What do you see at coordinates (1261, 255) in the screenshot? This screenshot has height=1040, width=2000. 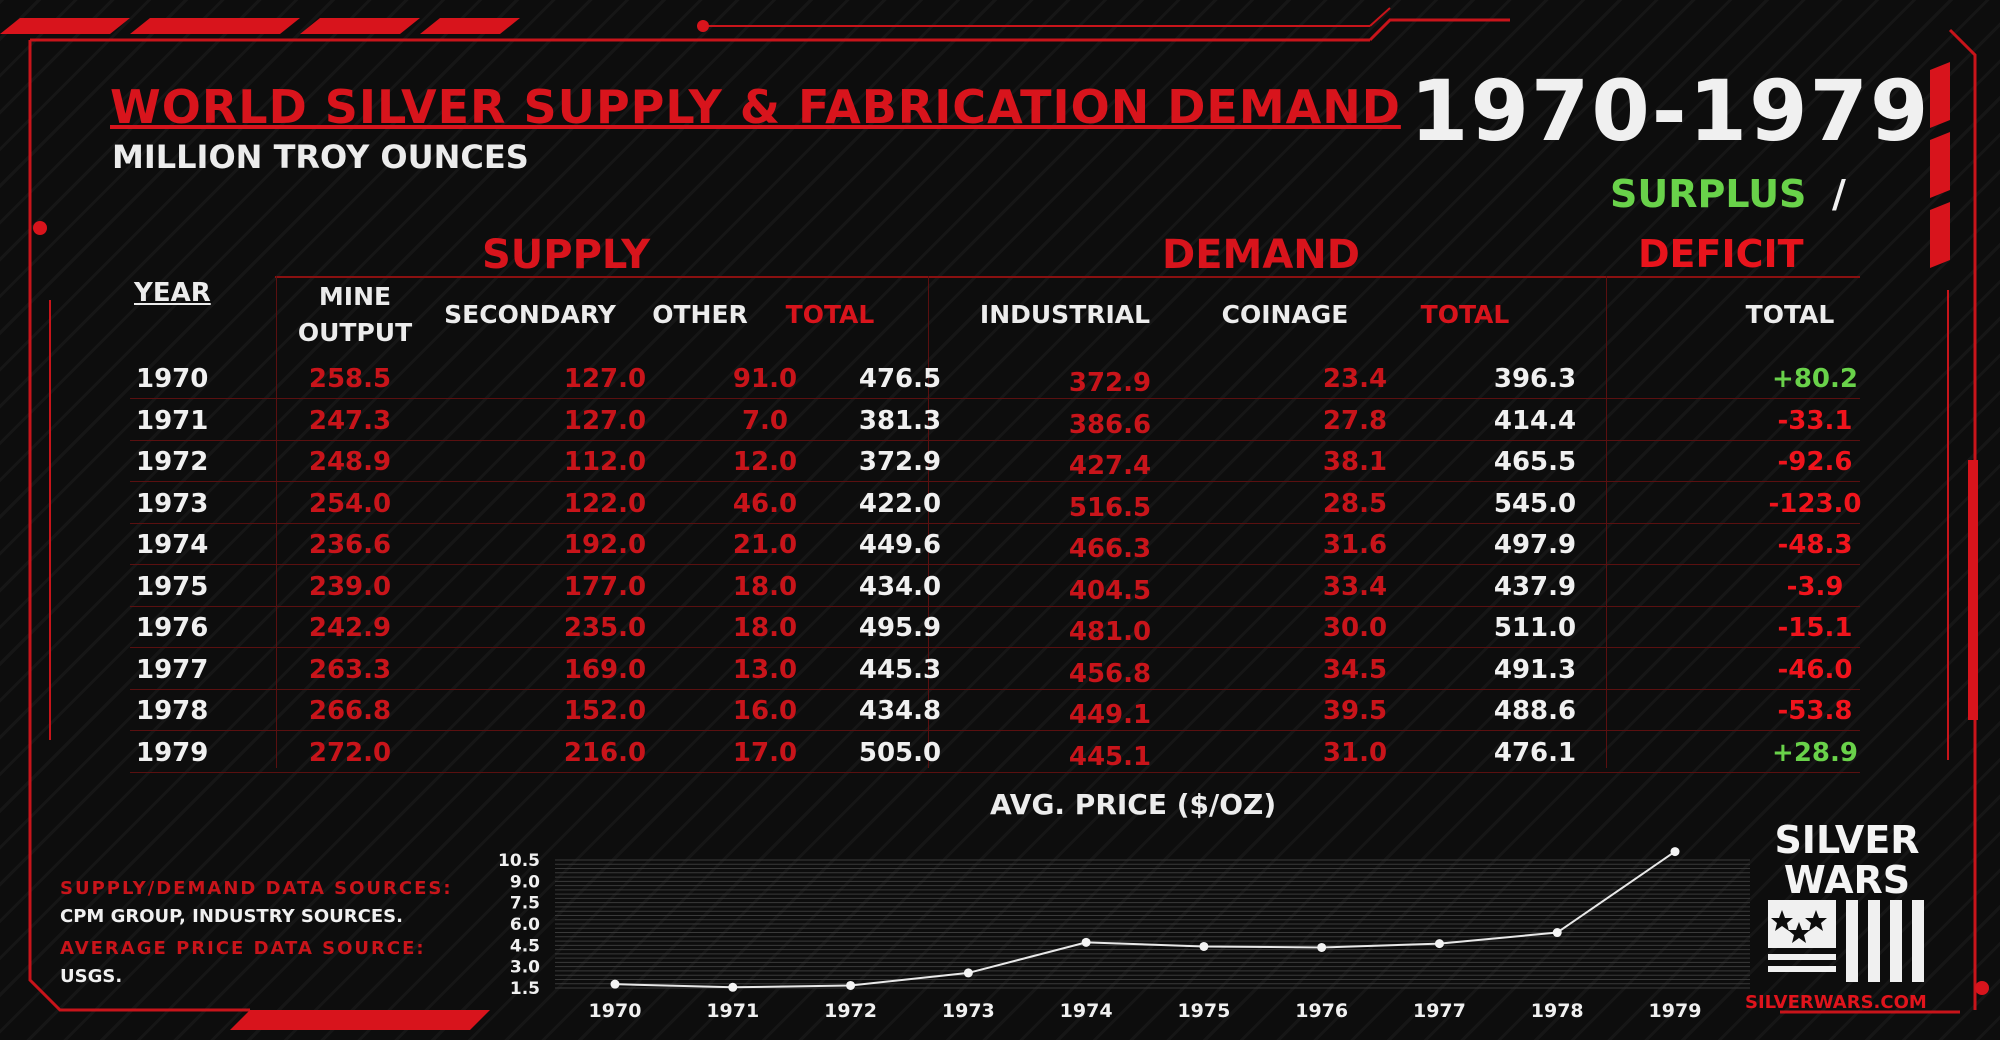 I see `demand-section-header: DEMAND` at bounding box center [1261, 255].